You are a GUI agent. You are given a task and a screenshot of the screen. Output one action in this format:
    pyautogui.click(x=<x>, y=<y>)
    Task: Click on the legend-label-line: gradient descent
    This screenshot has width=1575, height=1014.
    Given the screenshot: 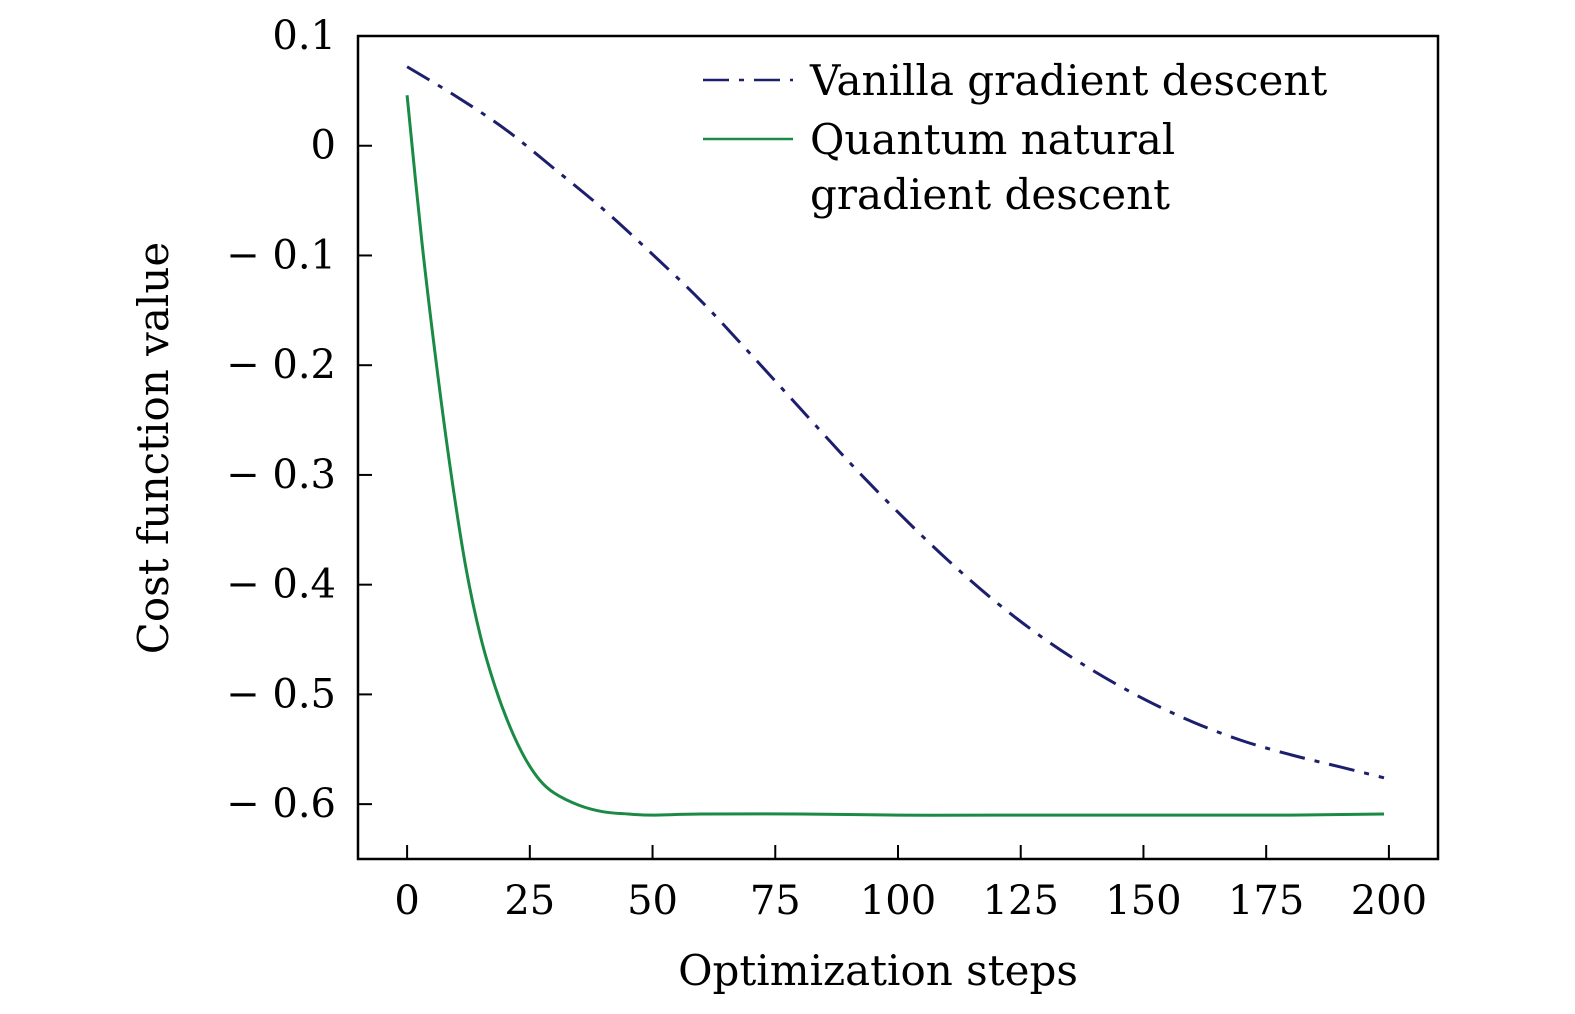 What is the action you would take?
    pyautogui.click(x=990, y=194)
    